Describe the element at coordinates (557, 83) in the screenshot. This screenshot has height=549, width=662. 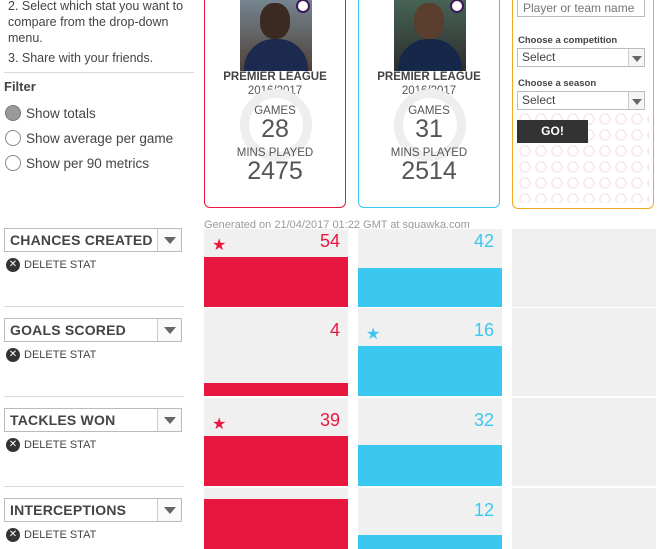
I see `season-label: Choose a season` at that location.